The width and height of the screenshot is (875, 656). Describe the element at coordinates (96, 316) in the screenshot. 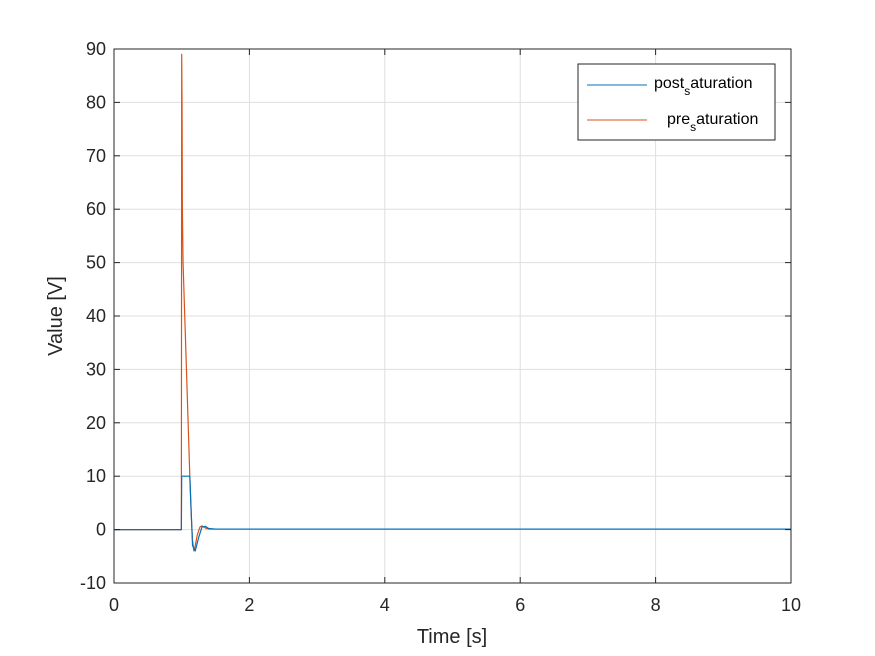

I see `y-tick-label: 40` at that location.